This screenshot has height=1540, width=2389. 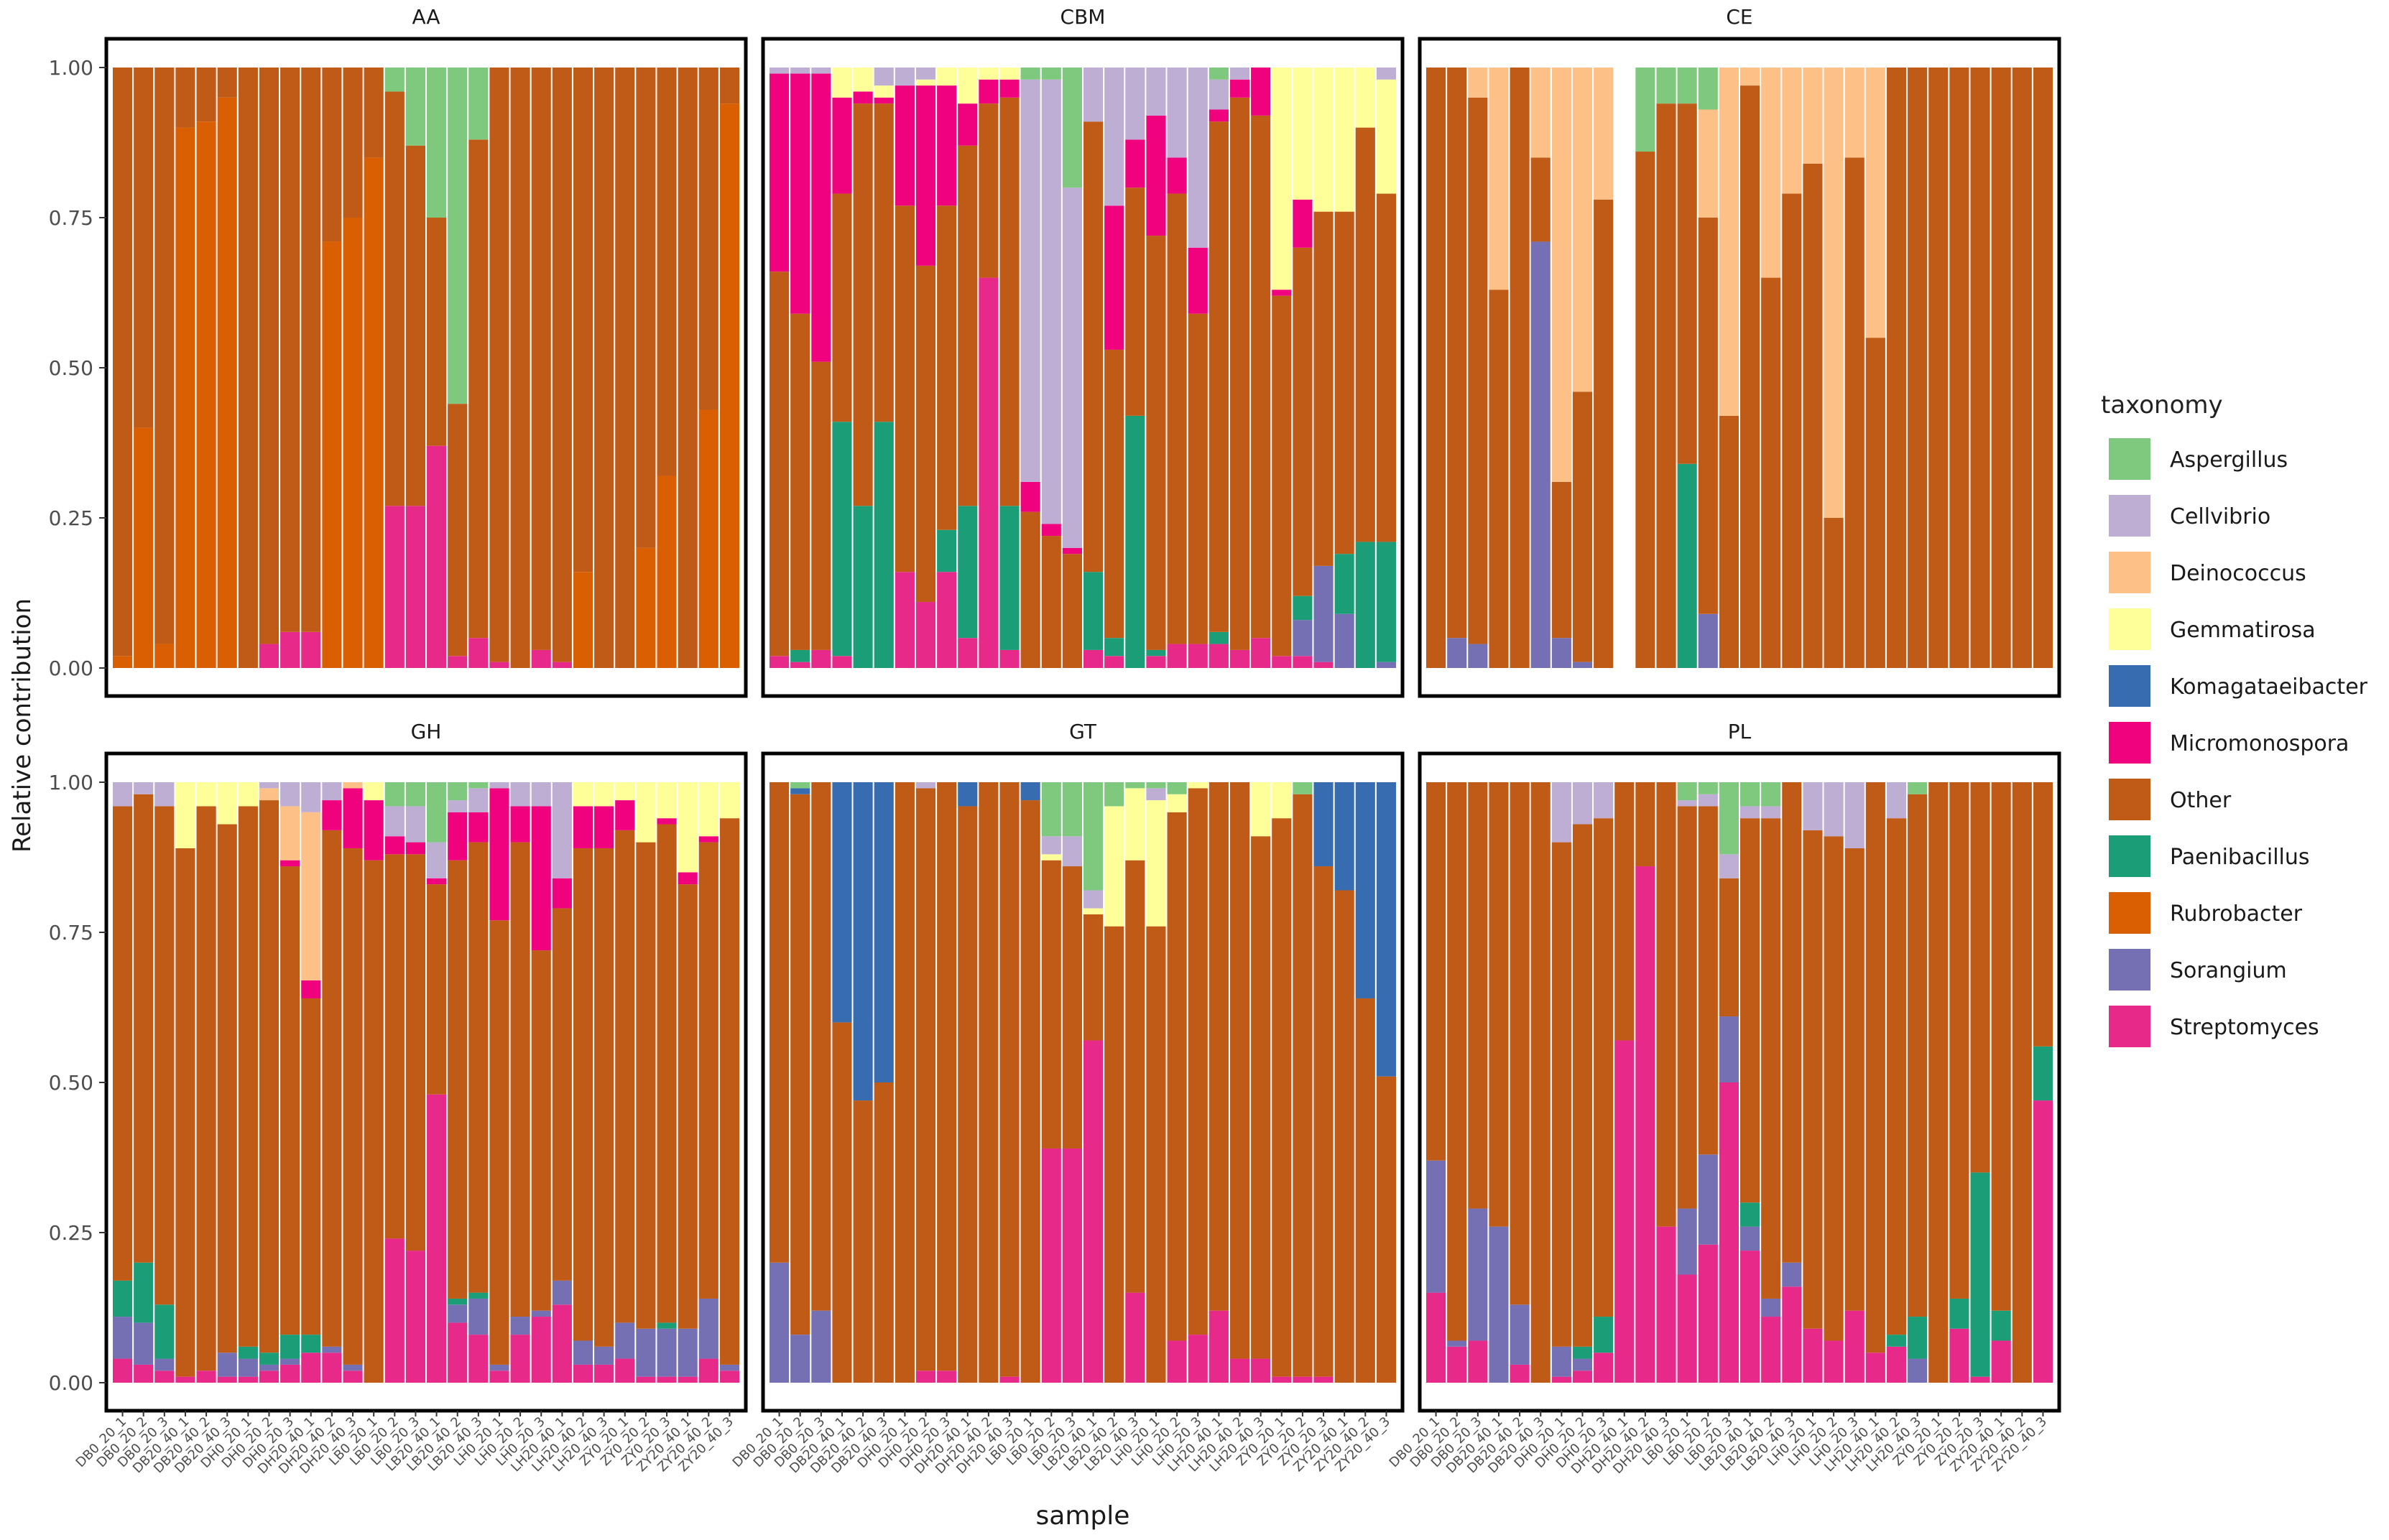 What do you see at coordinates (2244, 1027) in the screenshot?
I see `legend-label-streptomyces: Streptomyces` at bounding box center [2244, 1027].